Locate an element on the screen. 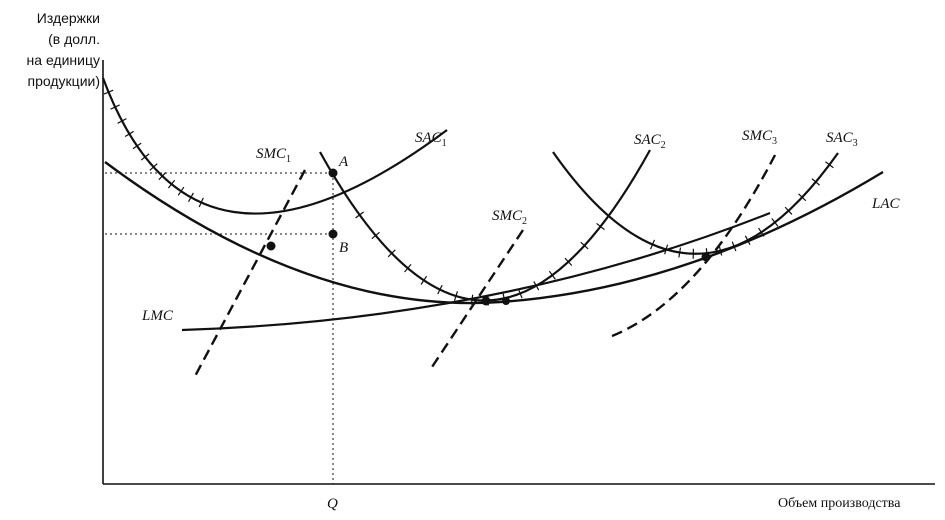 The height and width of the screenshot is (520, 945). point-sac1-min is located at coordinates (271, 246).